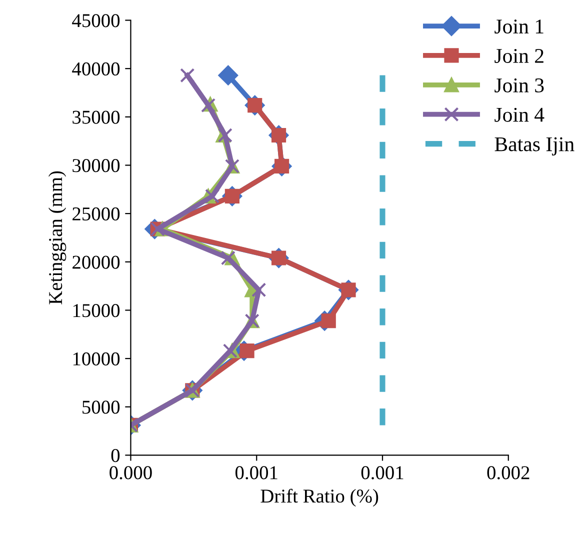  What do you see at coordinates (131, 473) in the screenshot?
I see `x-tick-label: 0.000` at bounding box center [131, 473].